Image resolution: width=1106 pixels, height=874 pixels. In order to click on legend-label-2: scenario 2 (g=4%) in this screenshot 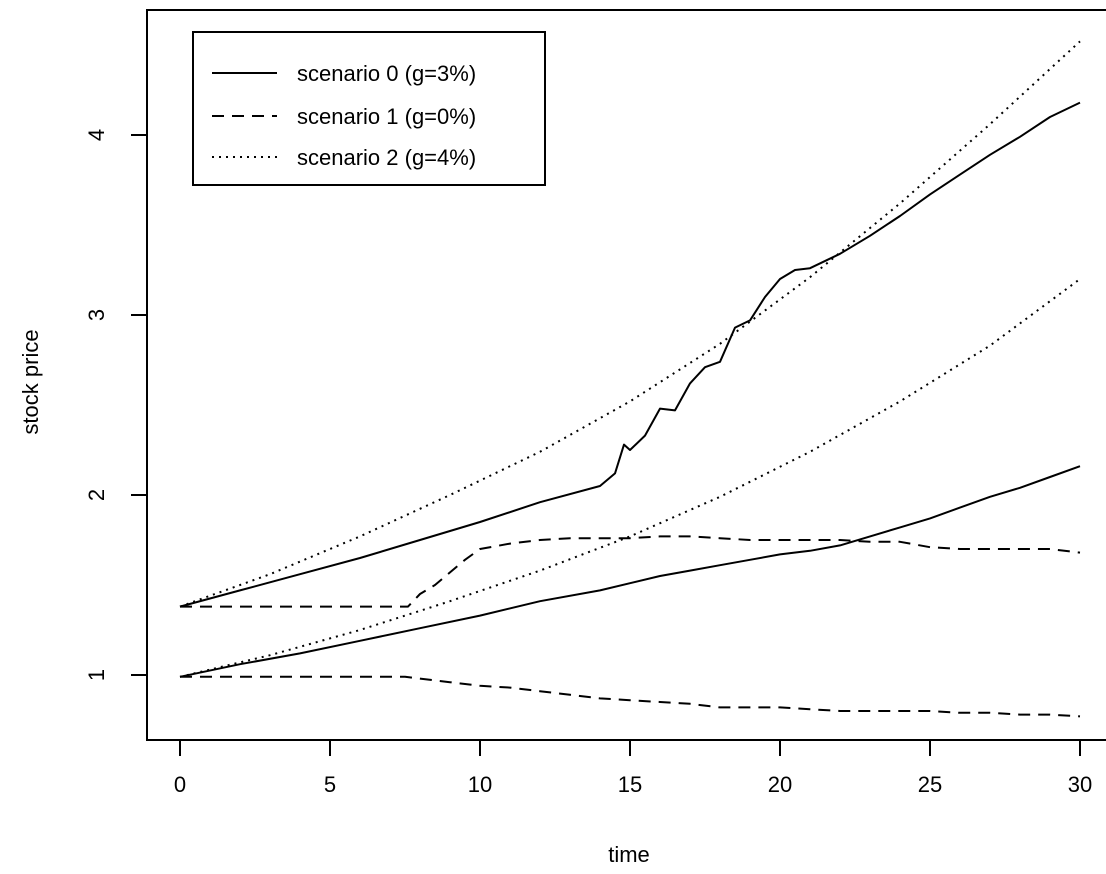, I will do `click(386, 157)`.